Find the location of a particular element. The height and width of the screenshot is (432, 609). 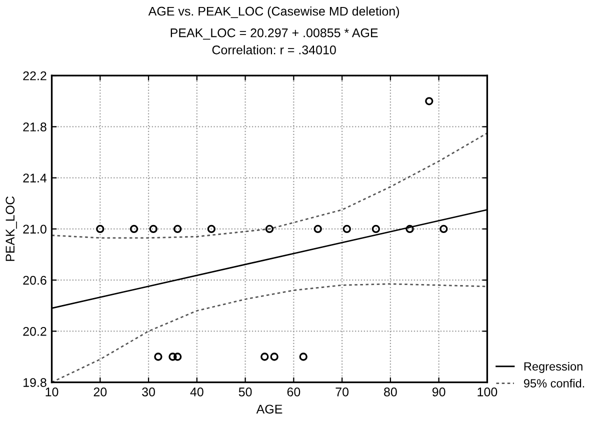

x-tick-label: 50 is located at coordinates (245, 392).